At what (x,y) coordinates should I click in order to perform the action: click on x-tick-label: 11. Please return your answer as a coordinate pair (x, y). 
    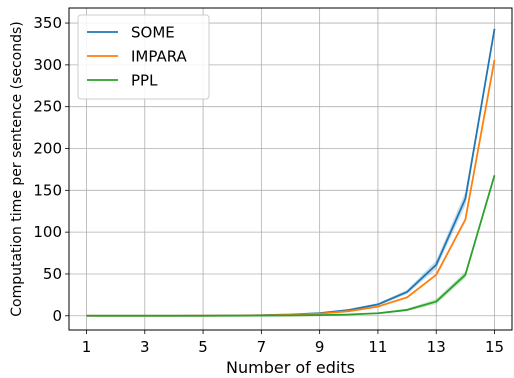
    Looking at the image, I should click on (377, 347).